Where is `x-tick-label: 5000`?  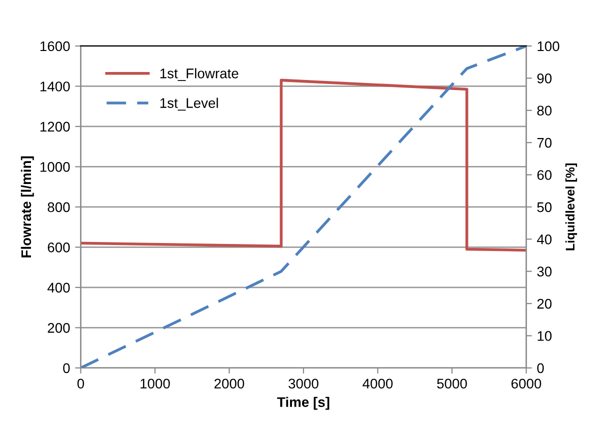 x-tick-label: 5000 is located at coordinates (452, 383).